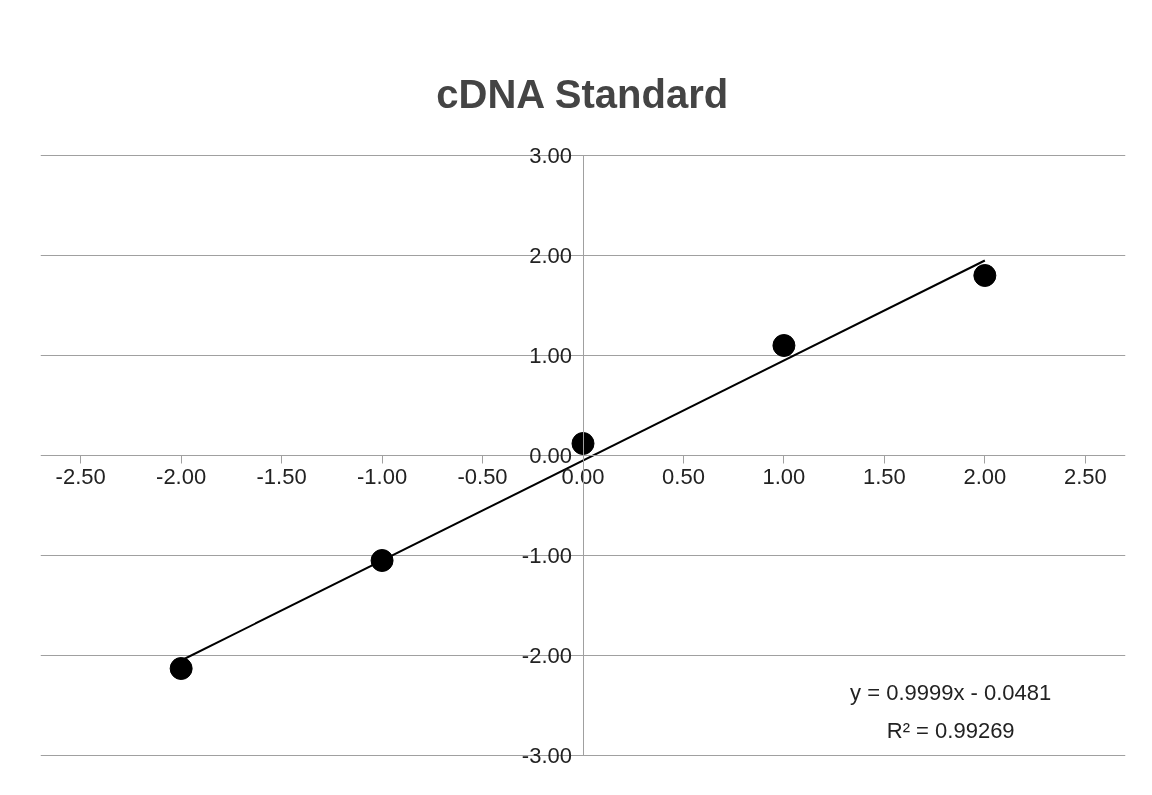 The height and width of the screenshot is (795, 1152). I want to click on x-tick-label: 1.00, so click(784, 476).